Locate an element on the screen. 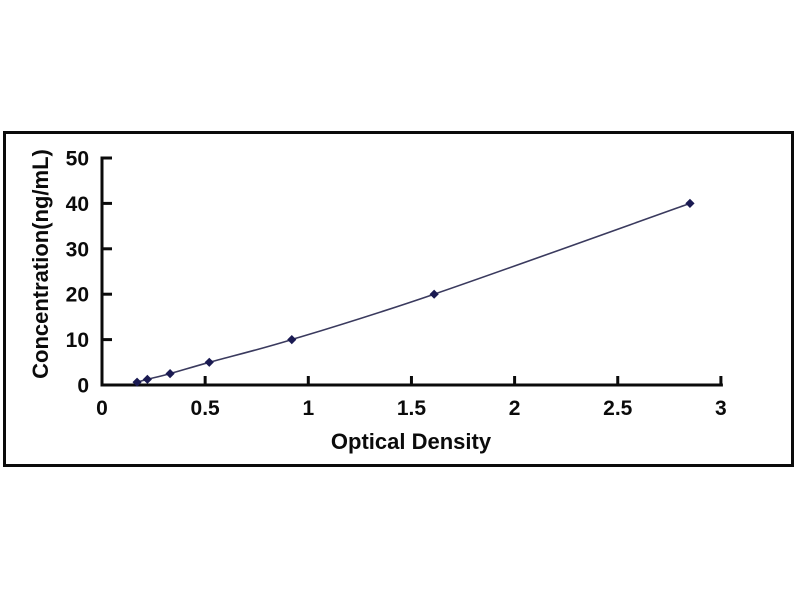 This screenshot has height=600, width=800. y-tick-label: 30 is located at coordinates (77, 249).